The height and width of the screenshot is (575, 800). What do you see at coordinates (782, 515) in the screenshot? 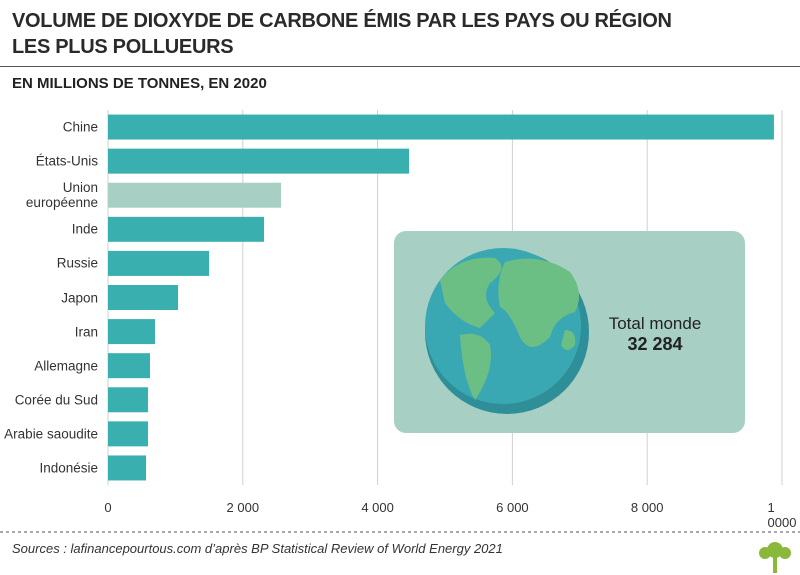
I see `x-tick-label: 1 0000` at bounding box center [782, 515].